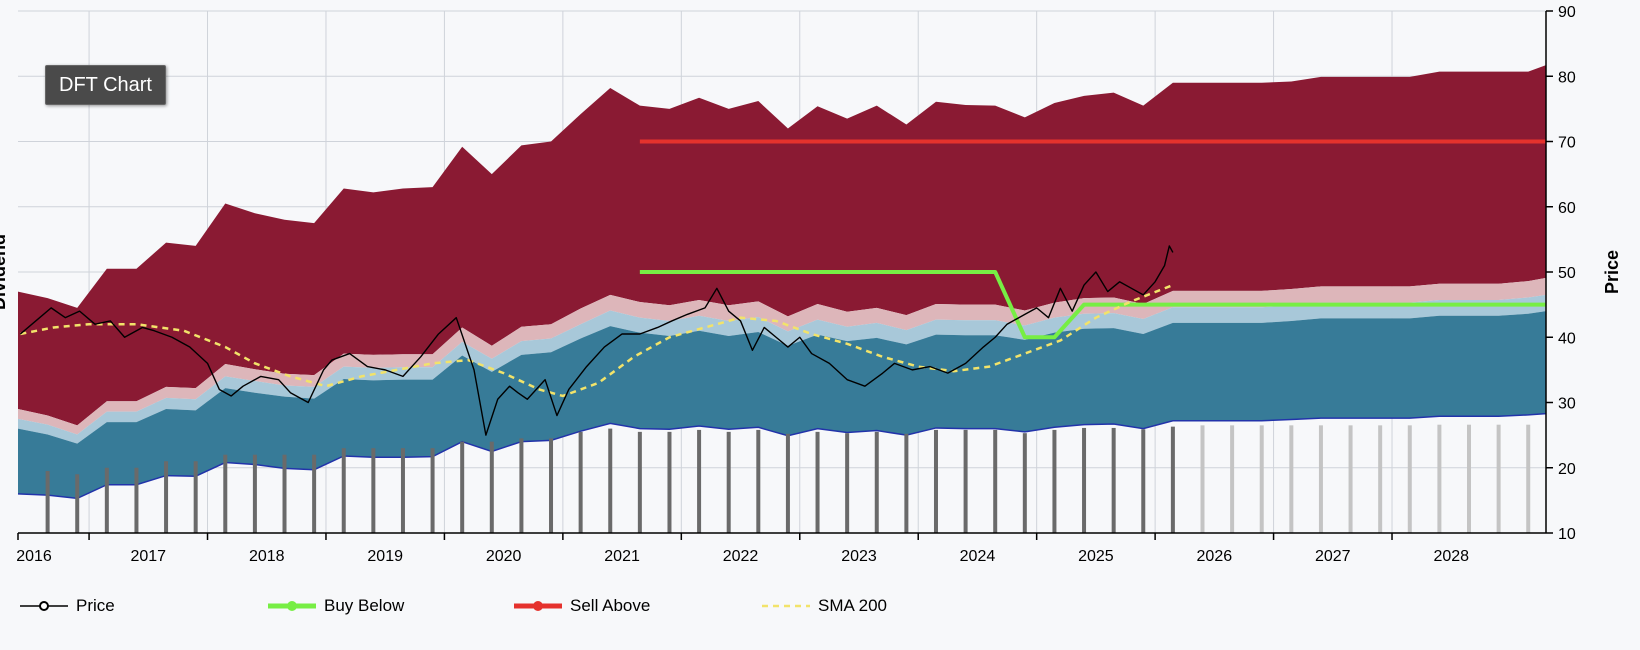  I want to click on x-tick-label: 2027, so click(1333, 556).